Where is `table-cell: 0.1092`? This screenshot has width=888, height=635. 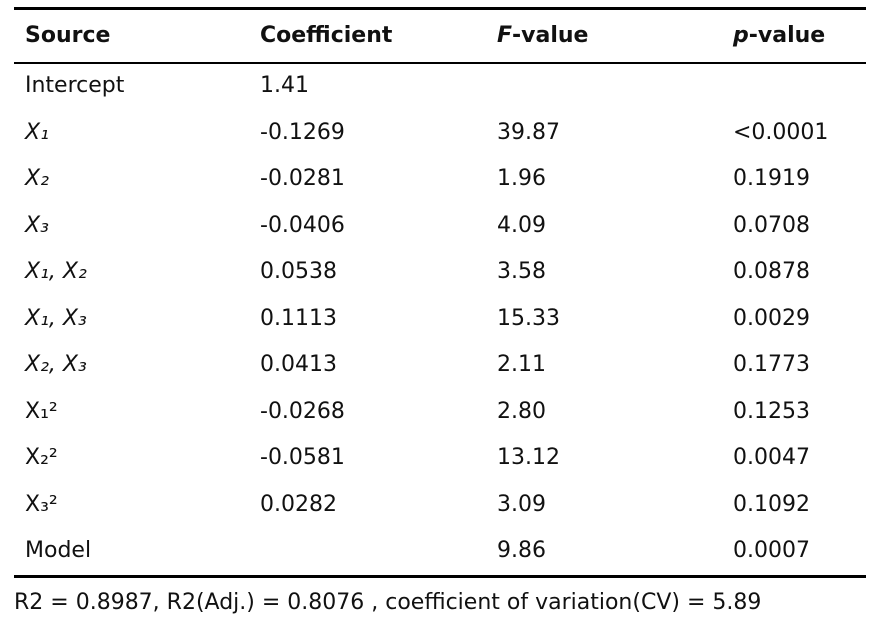 table-cell: 0.1092 is located at coordinates (771, 504).